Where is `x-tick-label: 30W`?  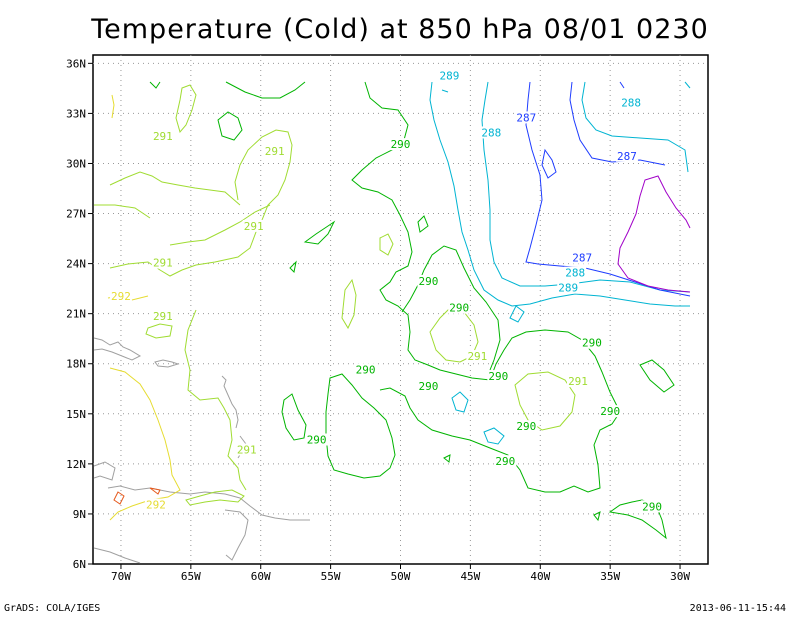
x-tick-label: 30W is located at coordinates (680, 576).